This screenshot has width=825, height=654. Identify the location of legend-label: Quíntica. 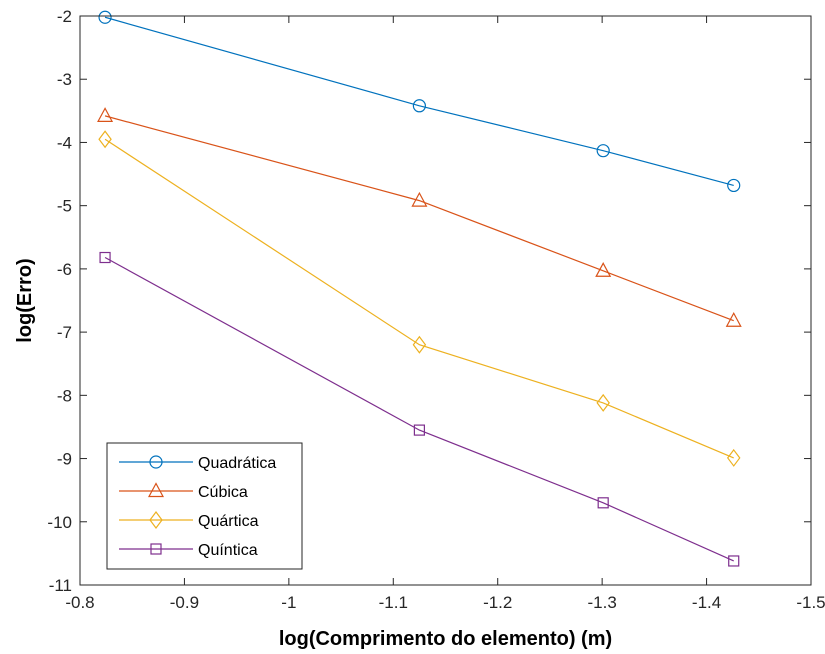
(228, 550).